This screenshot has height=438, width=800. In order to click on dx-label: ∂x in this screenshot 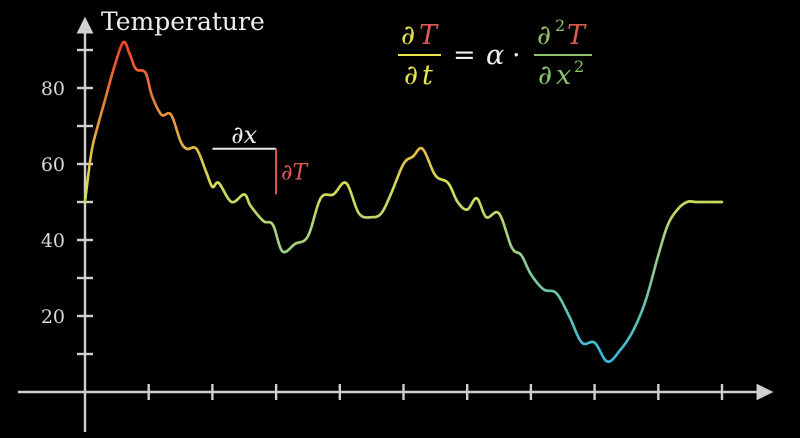, I will do `click(244, 135)`.